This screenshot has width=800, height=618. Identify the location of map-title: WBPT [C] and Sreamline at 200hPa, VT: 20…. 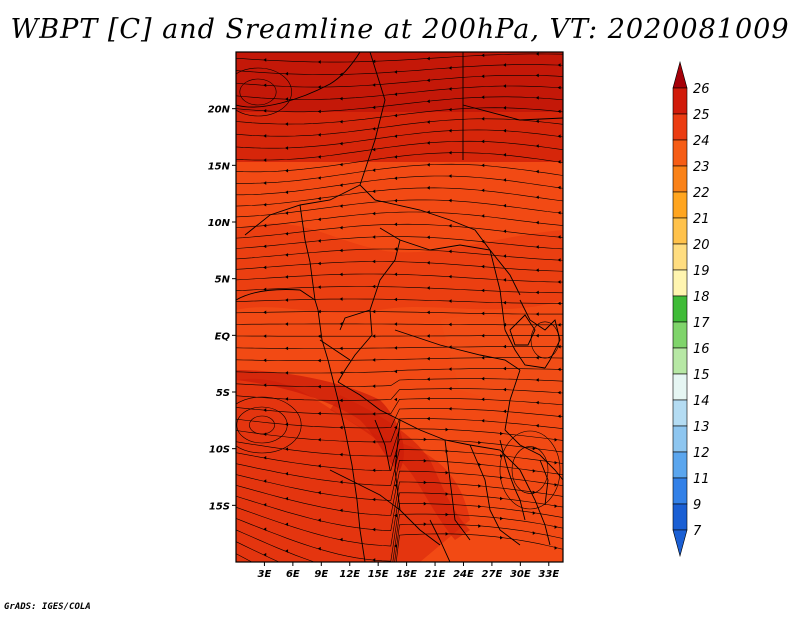
(400, 29).